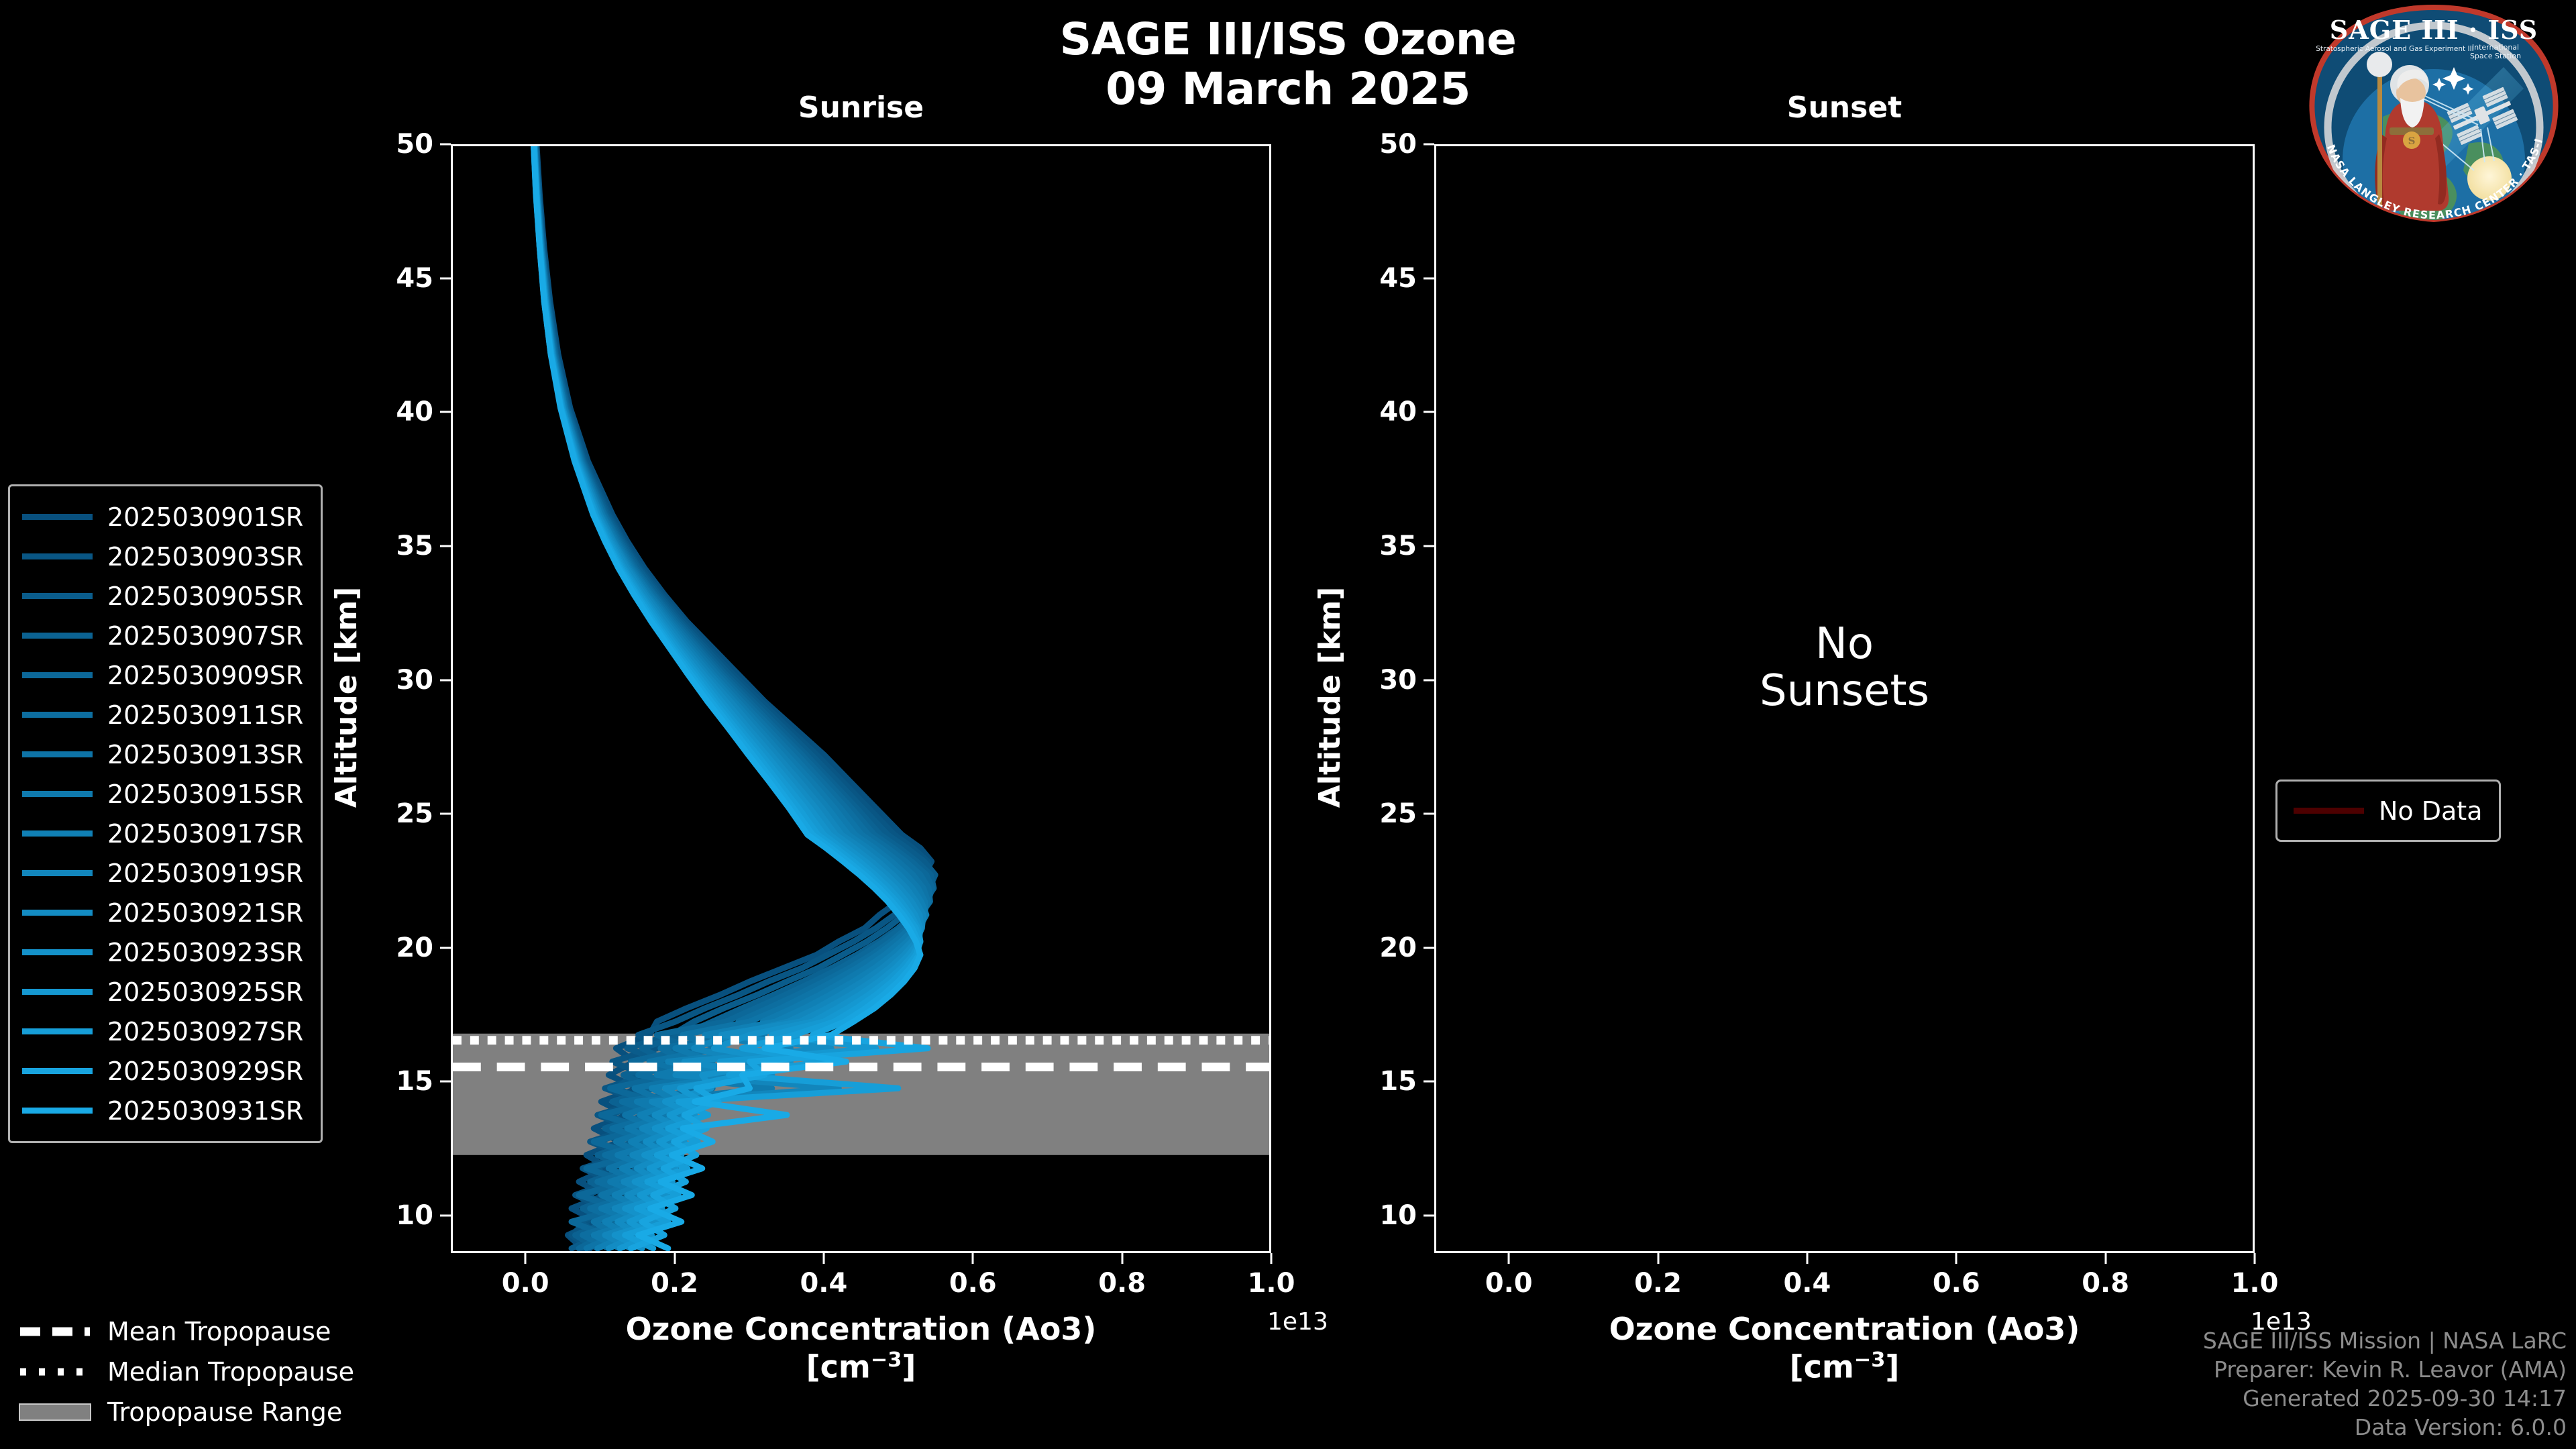 The image size is (2576, 1449). I want to click on legend-row-event: 2025030919SR, so click(162, 873).